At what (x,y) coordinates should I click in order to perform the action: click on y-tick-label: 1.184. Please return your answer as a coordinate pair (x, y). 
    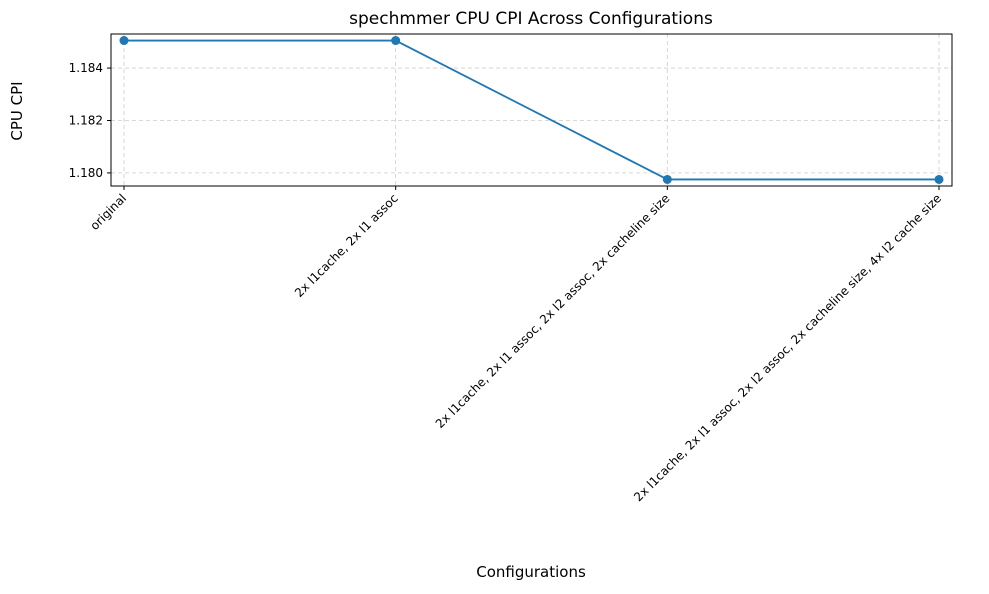
    Looking at the image, I should click on (86, 68).